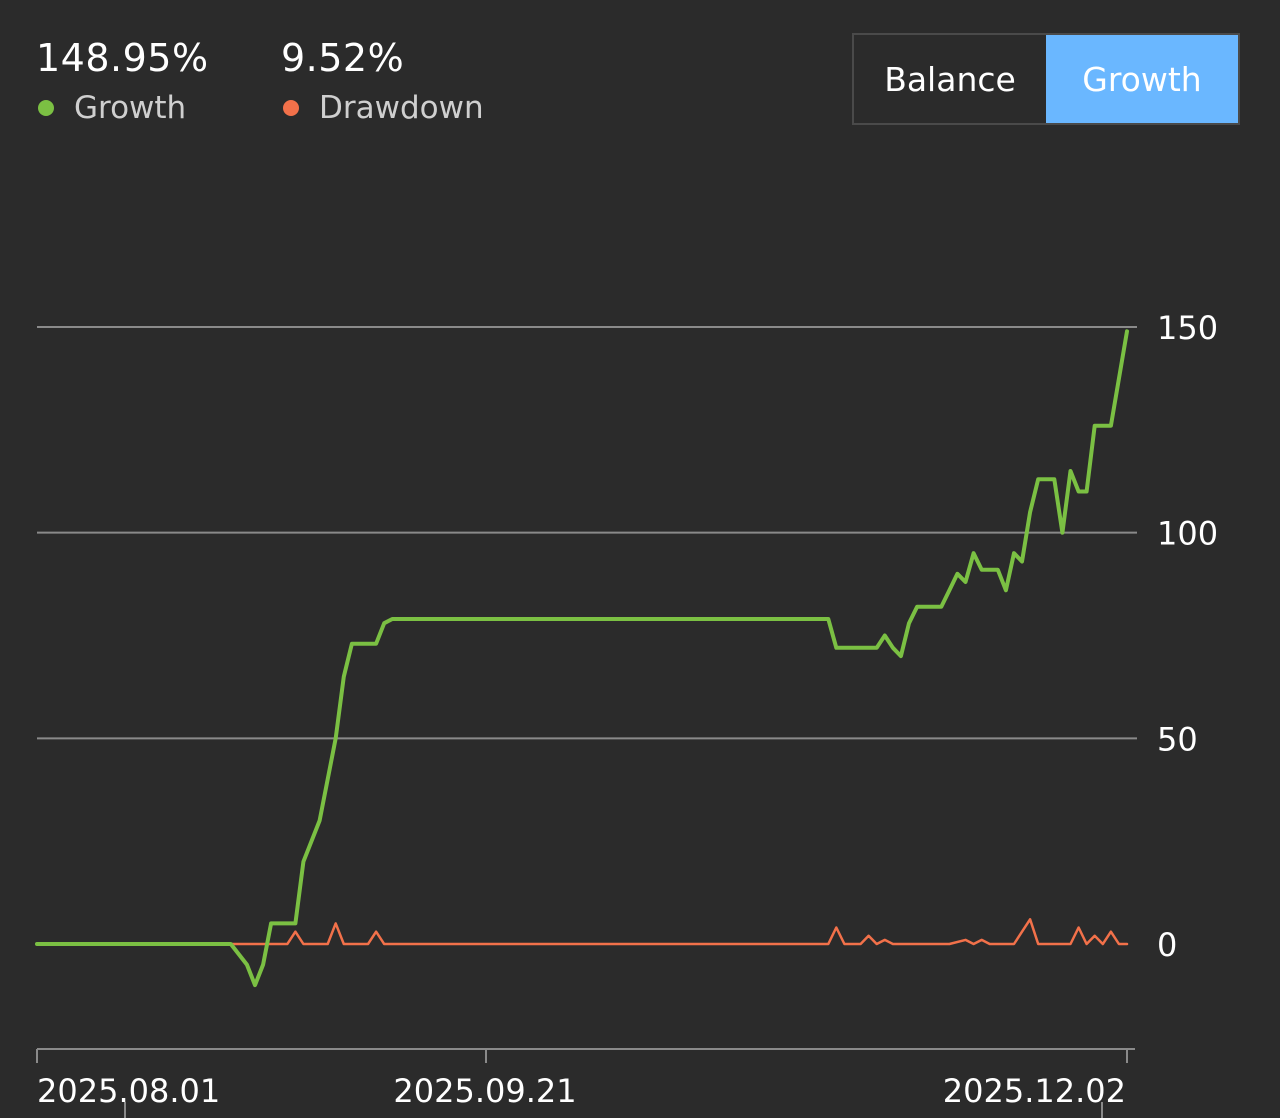 Image resolution: width=1280 pixels, height=1118 pixels. What do you see at coordinates (1142, 79) in the screenshot?
I see `growth-button: Growth` at bounding box center [1142, 79].